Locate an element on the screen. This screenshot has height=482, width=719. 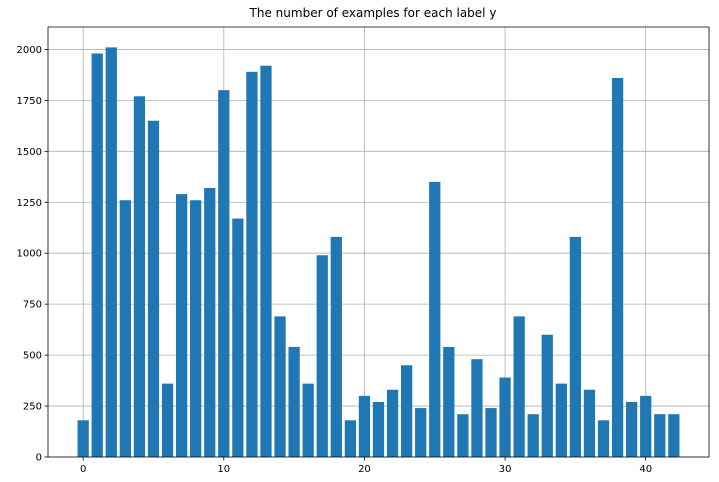
y-tick-label: 0 is located at coordinates (39, 458).